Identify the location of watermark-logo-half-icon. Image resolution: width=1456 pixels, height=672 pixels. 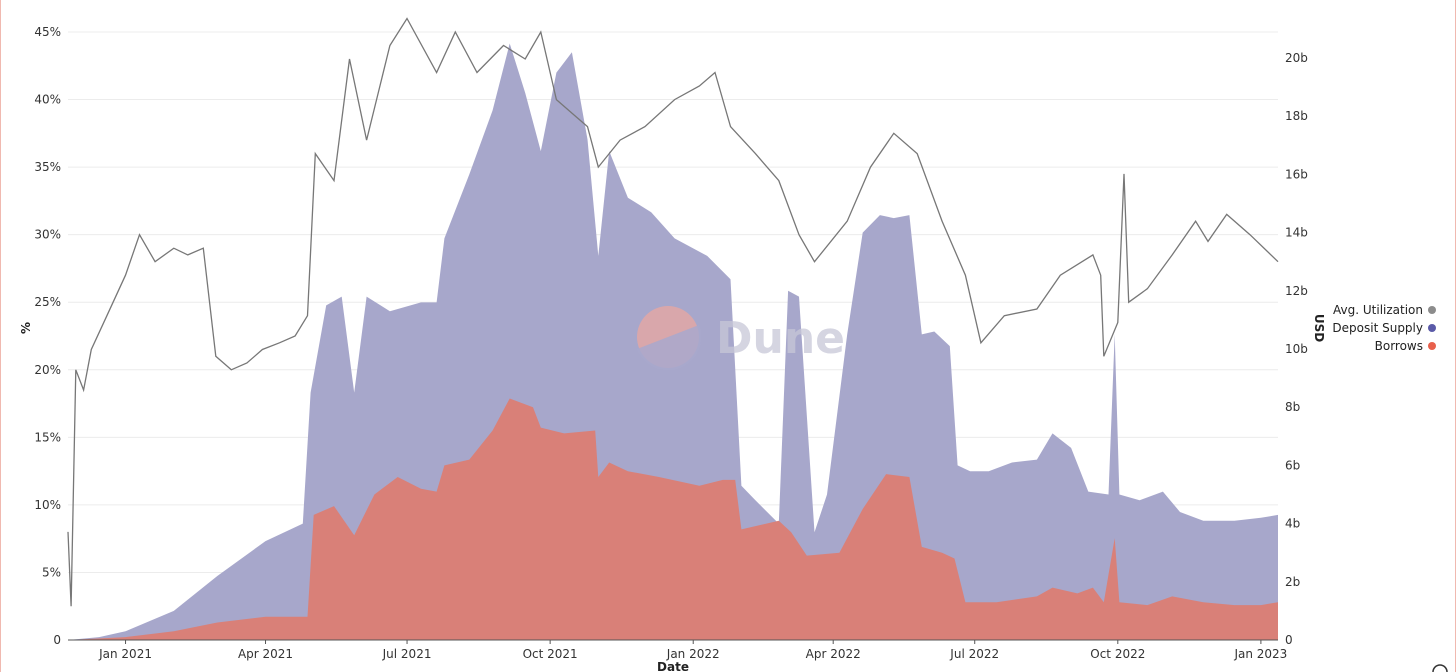
(669, 348).